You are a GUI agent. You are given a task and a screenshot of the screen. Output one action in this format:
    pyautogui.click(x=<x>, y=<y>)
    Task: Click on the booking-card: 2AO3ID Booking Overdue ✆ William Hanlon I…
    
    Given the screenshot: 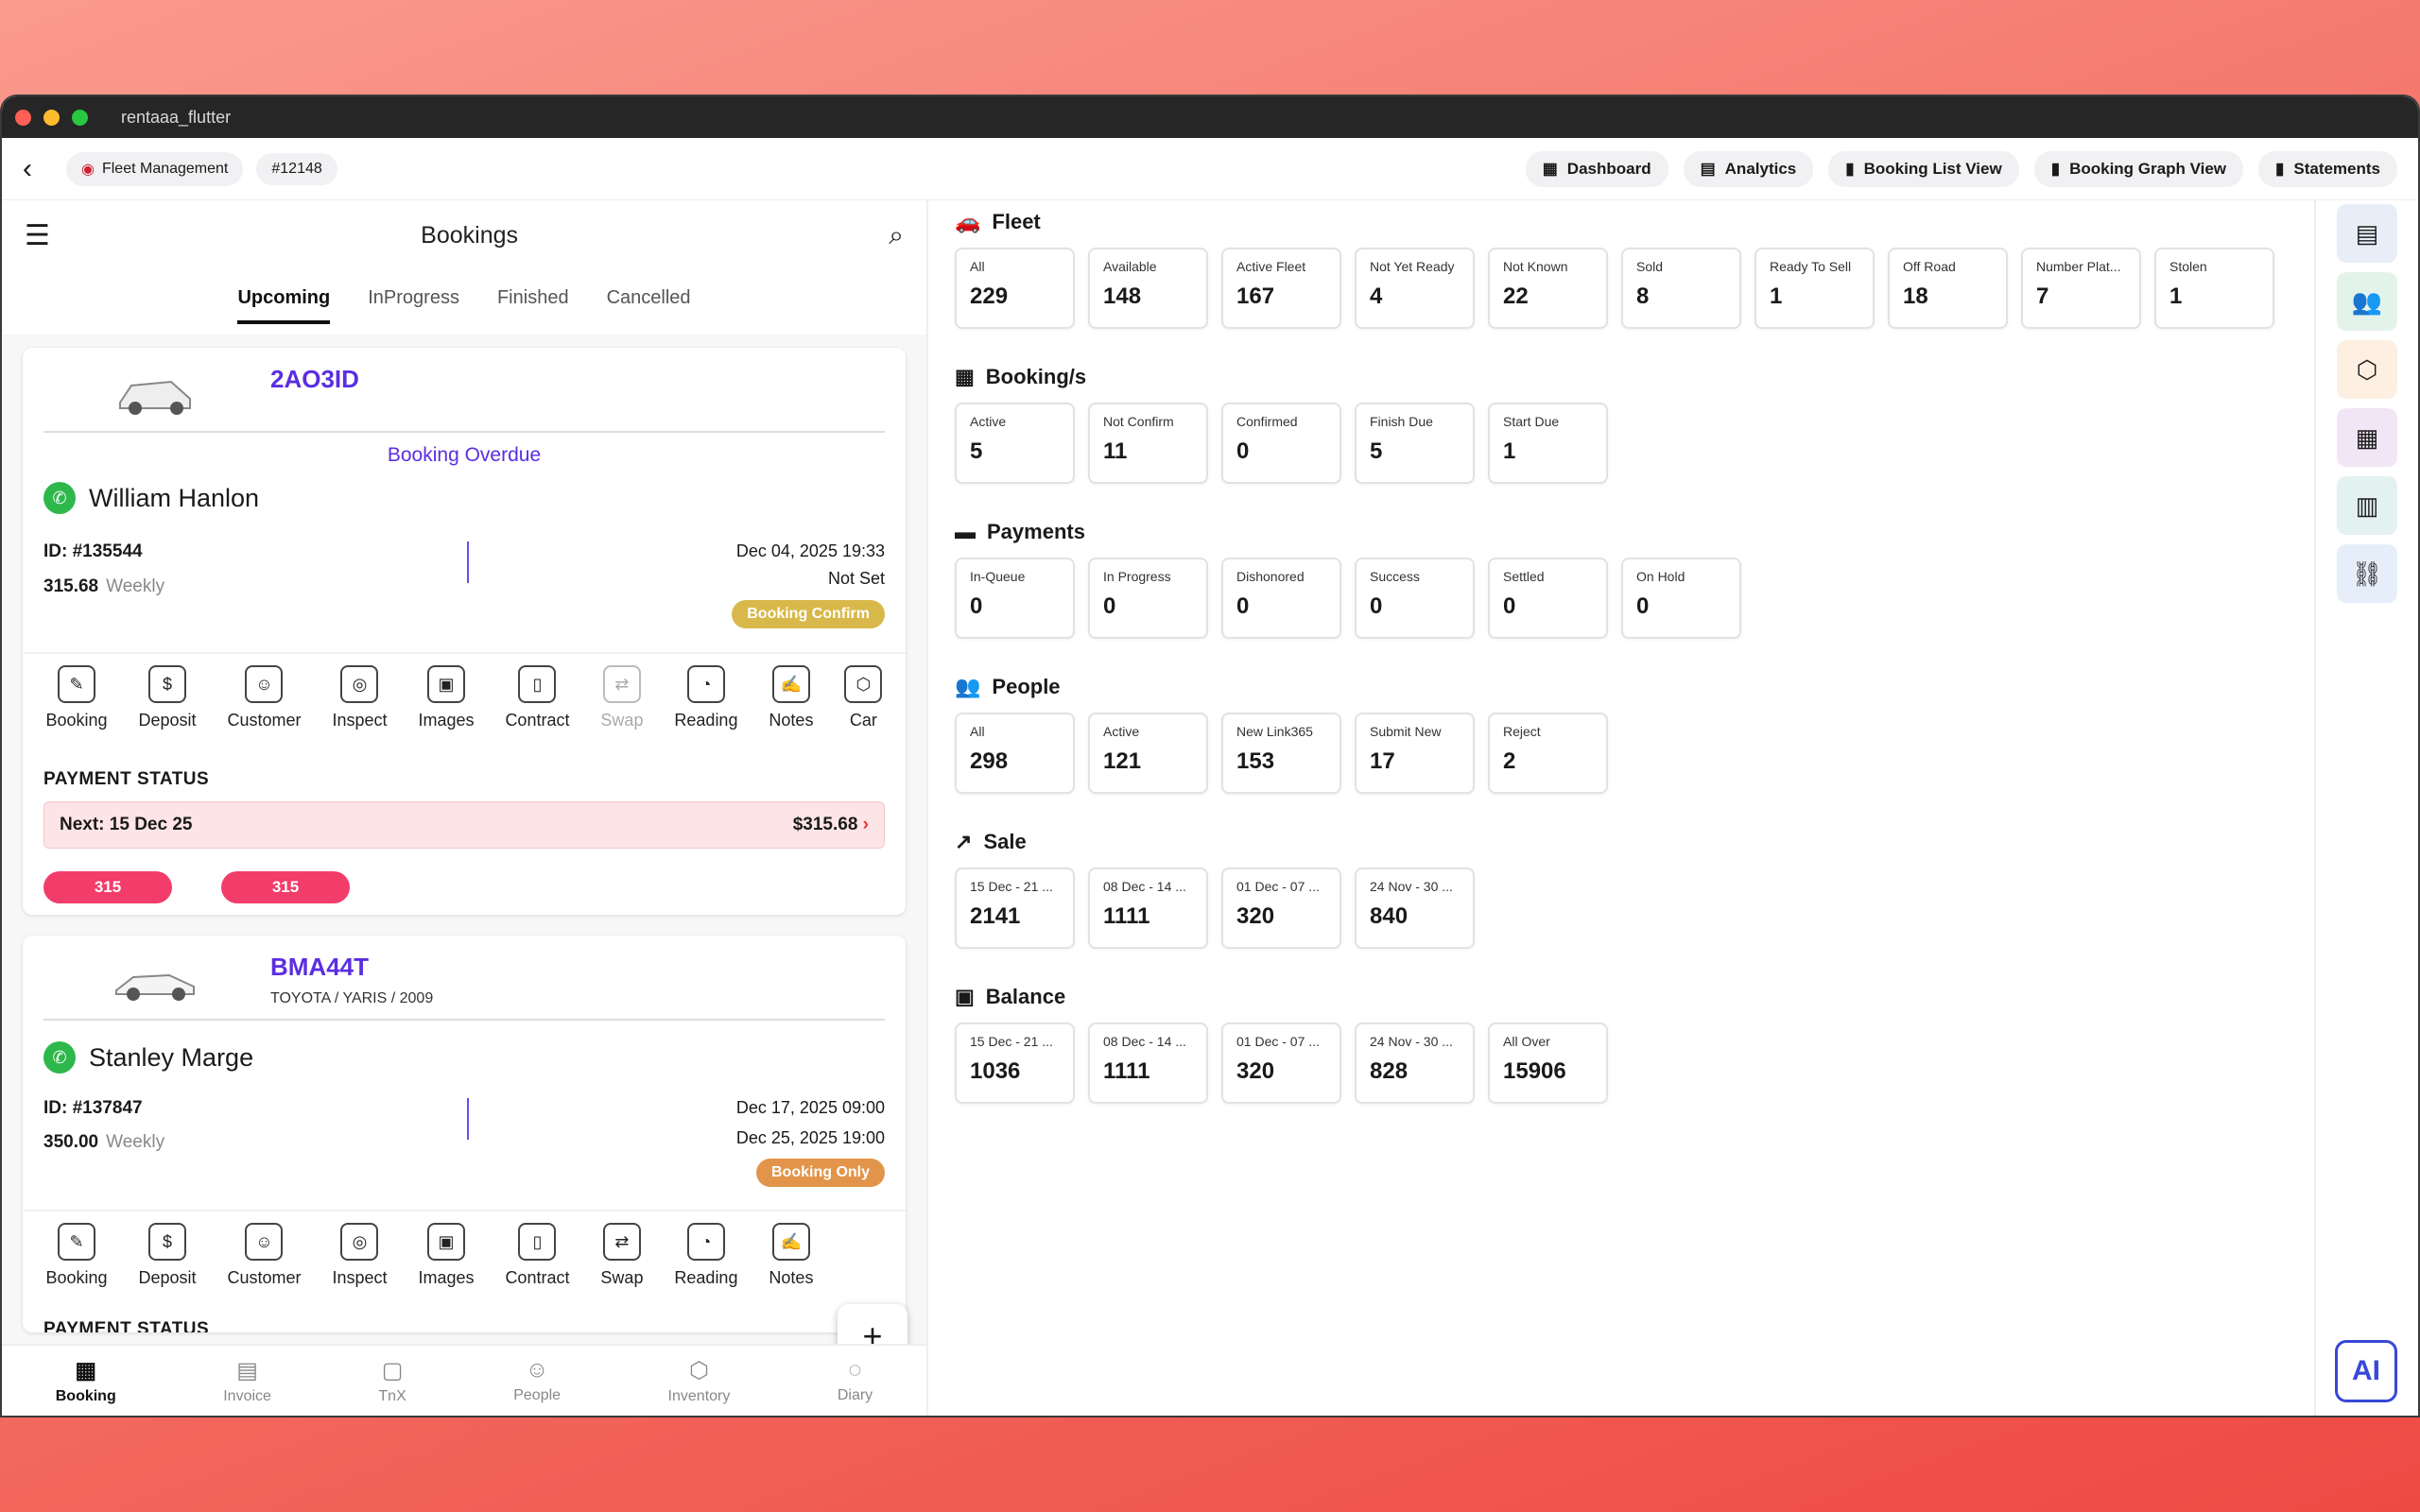 What is the action you would take?
    pyautogui.click(x=464, y=631)
    